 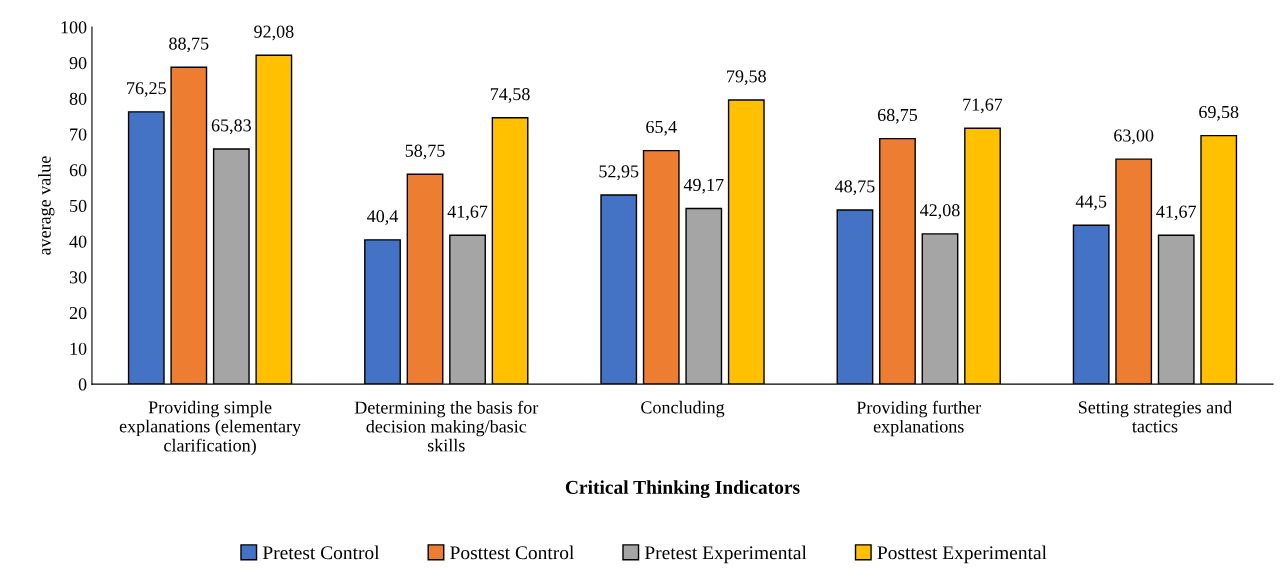 I want to click on legend-label: Posttest Control, so click(x=512, y=552).